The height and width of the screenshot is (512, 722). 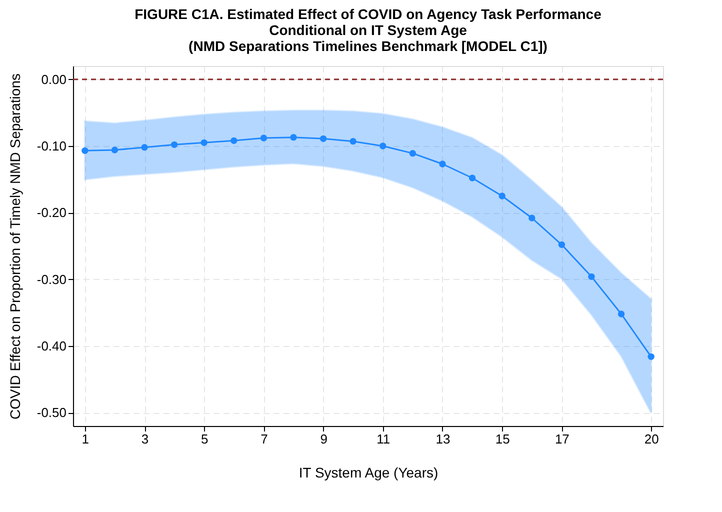 I want to click on x-tick-label: 3, so click(x=145, y=439).